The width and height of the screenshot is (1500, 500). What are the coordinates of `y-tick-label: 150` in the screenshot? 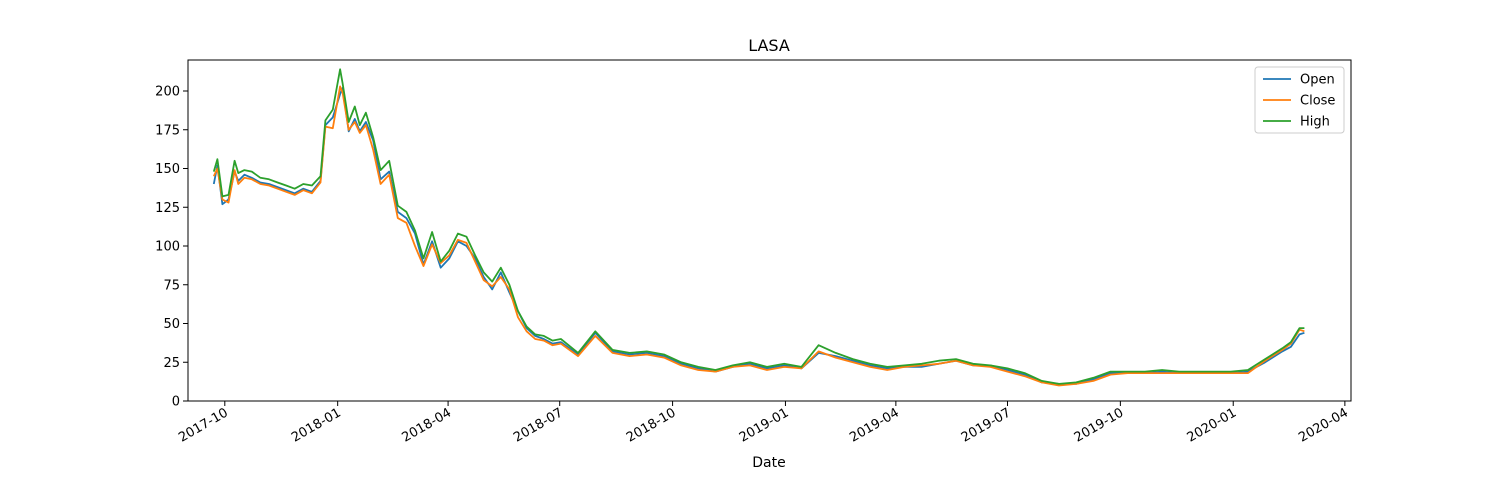 It's located at (167, 169).